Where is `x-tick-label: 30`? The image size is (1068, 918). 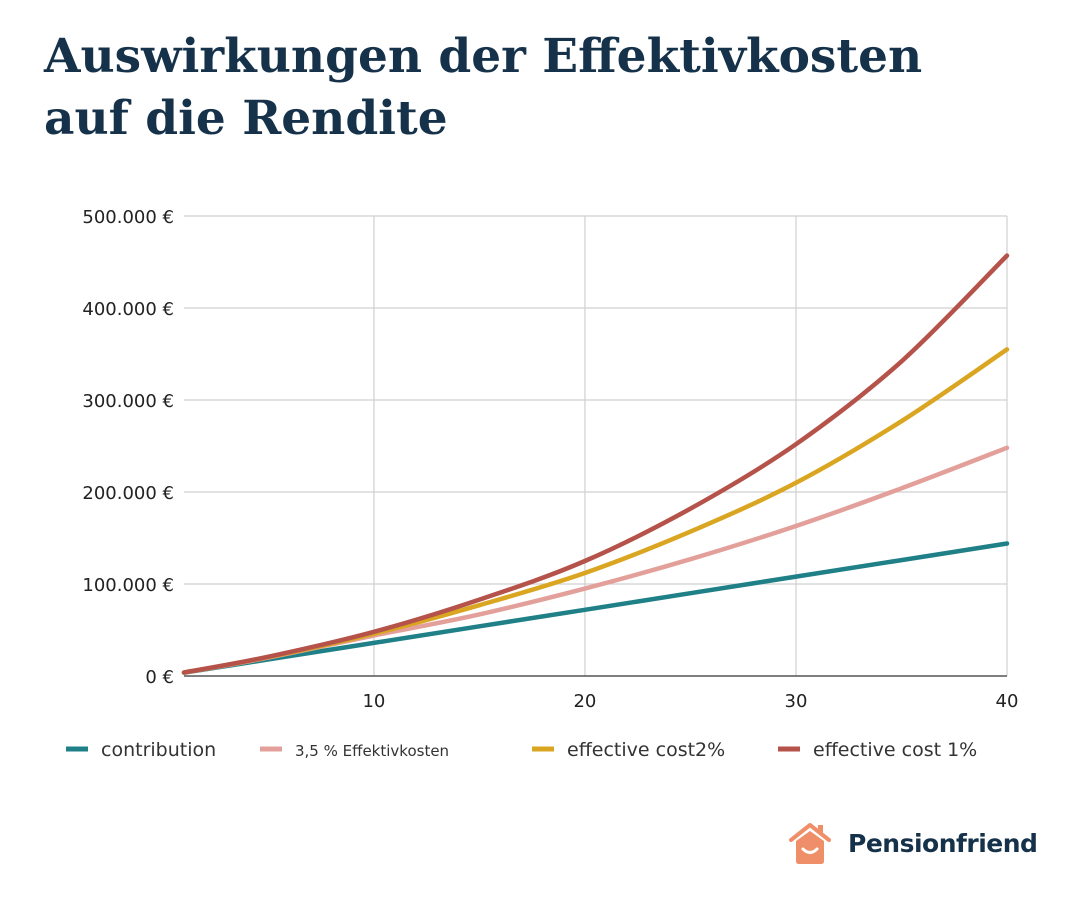
x-tick-label: 30 is located at coordinates (796, 701).